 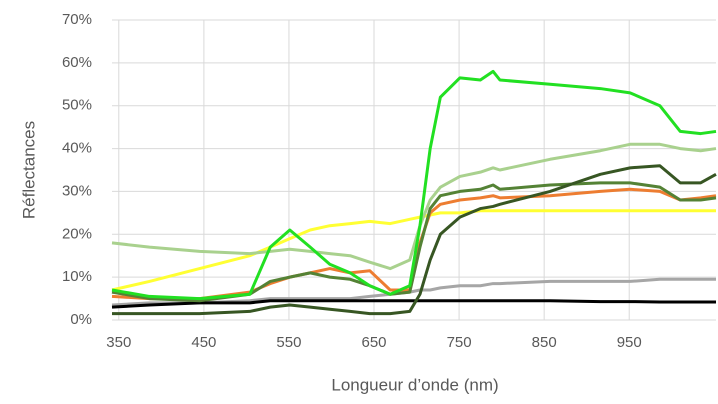 What do you see at coordinates (203, 342) in the screenshot?
I see `x-tick-label: 450` at bounding box center [203, 342].